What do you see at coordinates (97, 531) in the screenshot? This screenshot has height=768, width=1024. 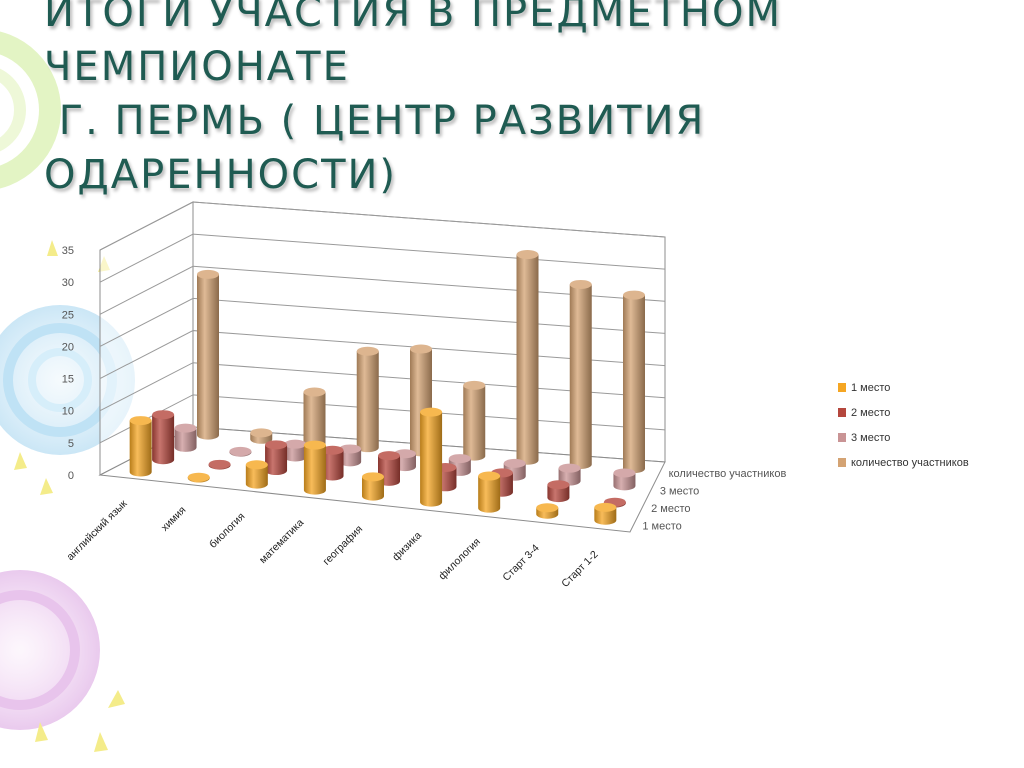 I see `category-label: английский язык` at bounding box center [97, 531].